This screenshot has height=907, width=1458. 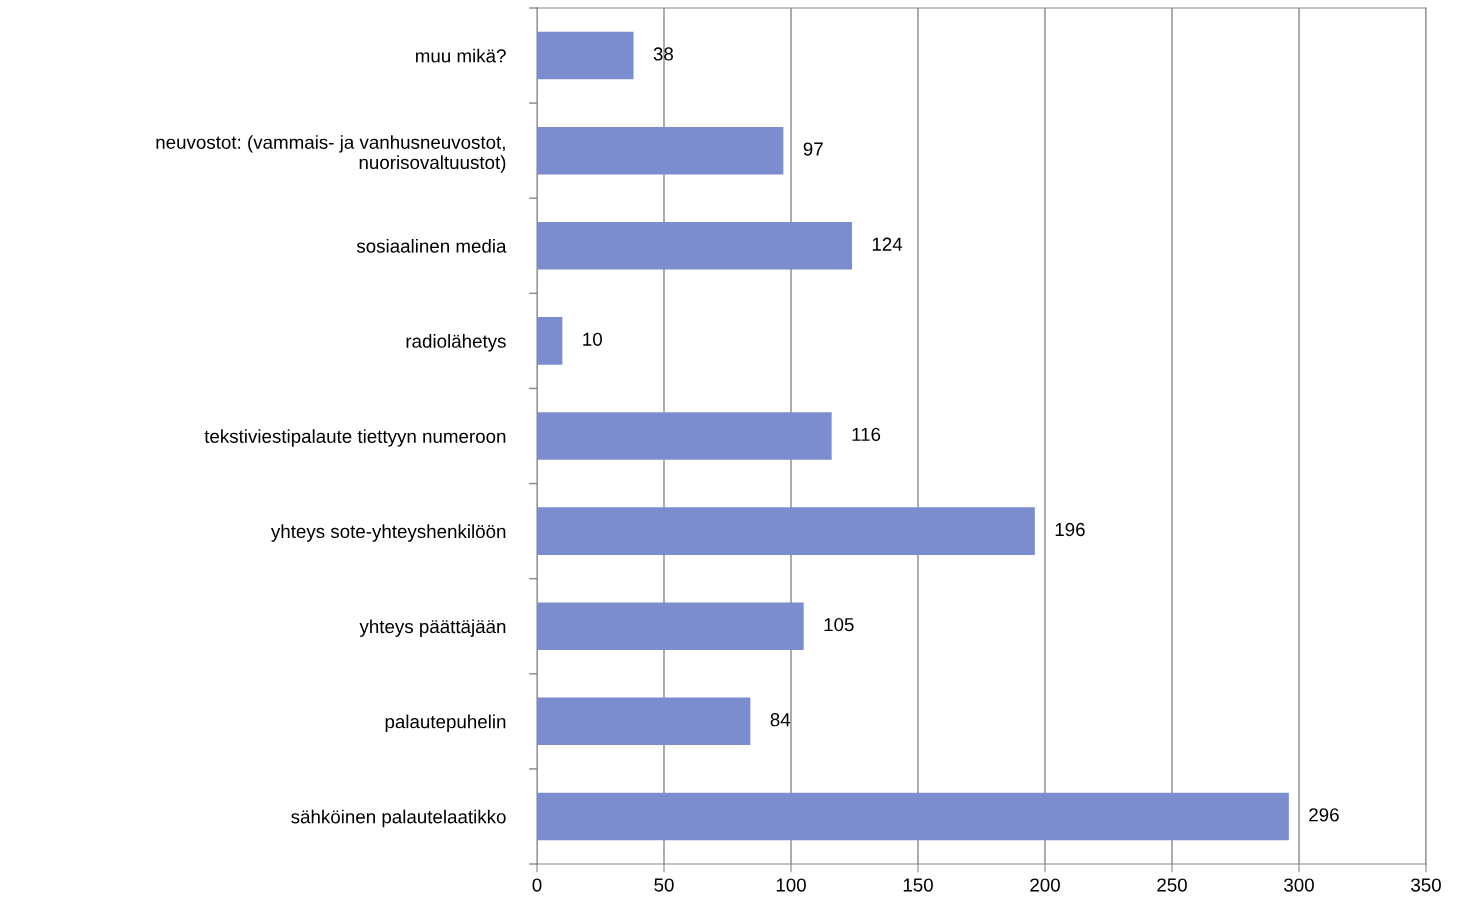 What do you see at coordinates (537, 885) in the screenshot?
I see `x-tick-label: 0` at bounding box center [537, 885].